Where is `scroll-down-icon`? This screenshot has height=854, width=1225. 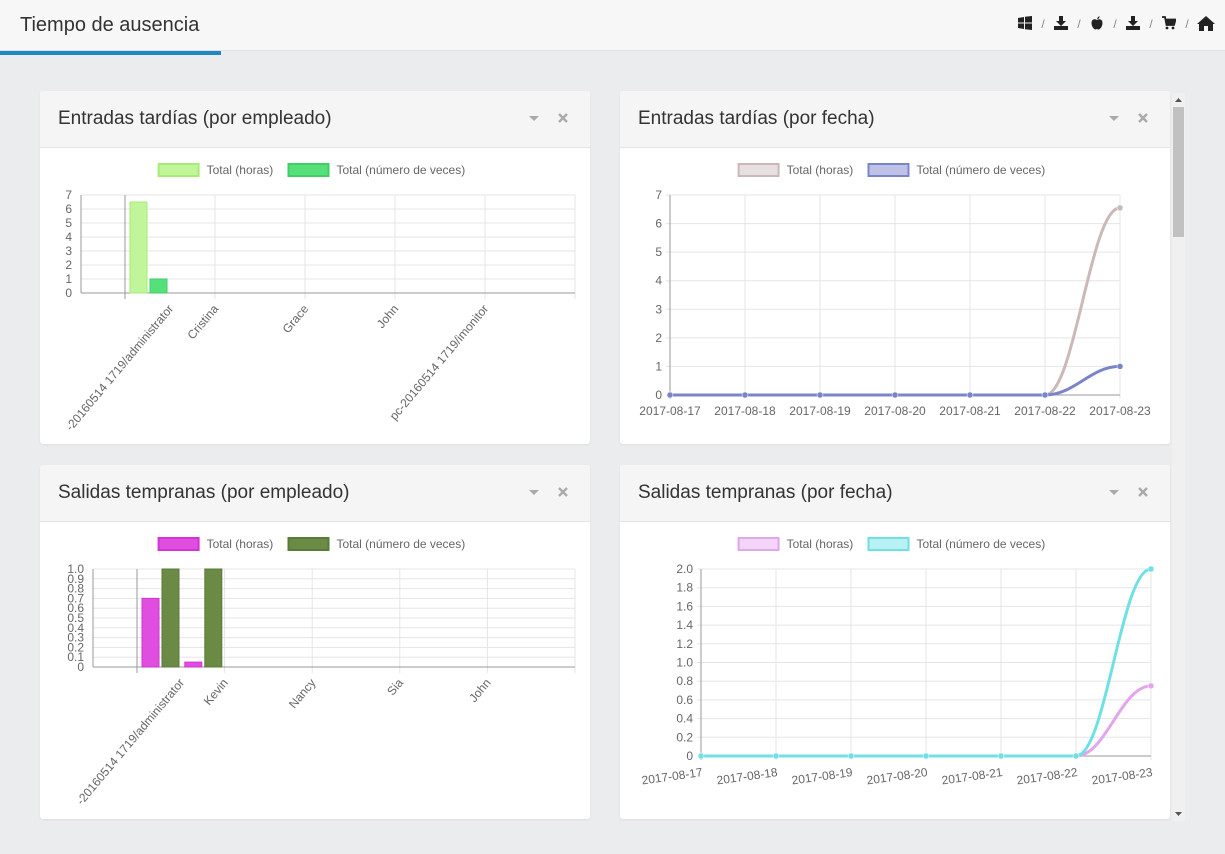 scroll-down-icon is located at coordinates (1178, 813).